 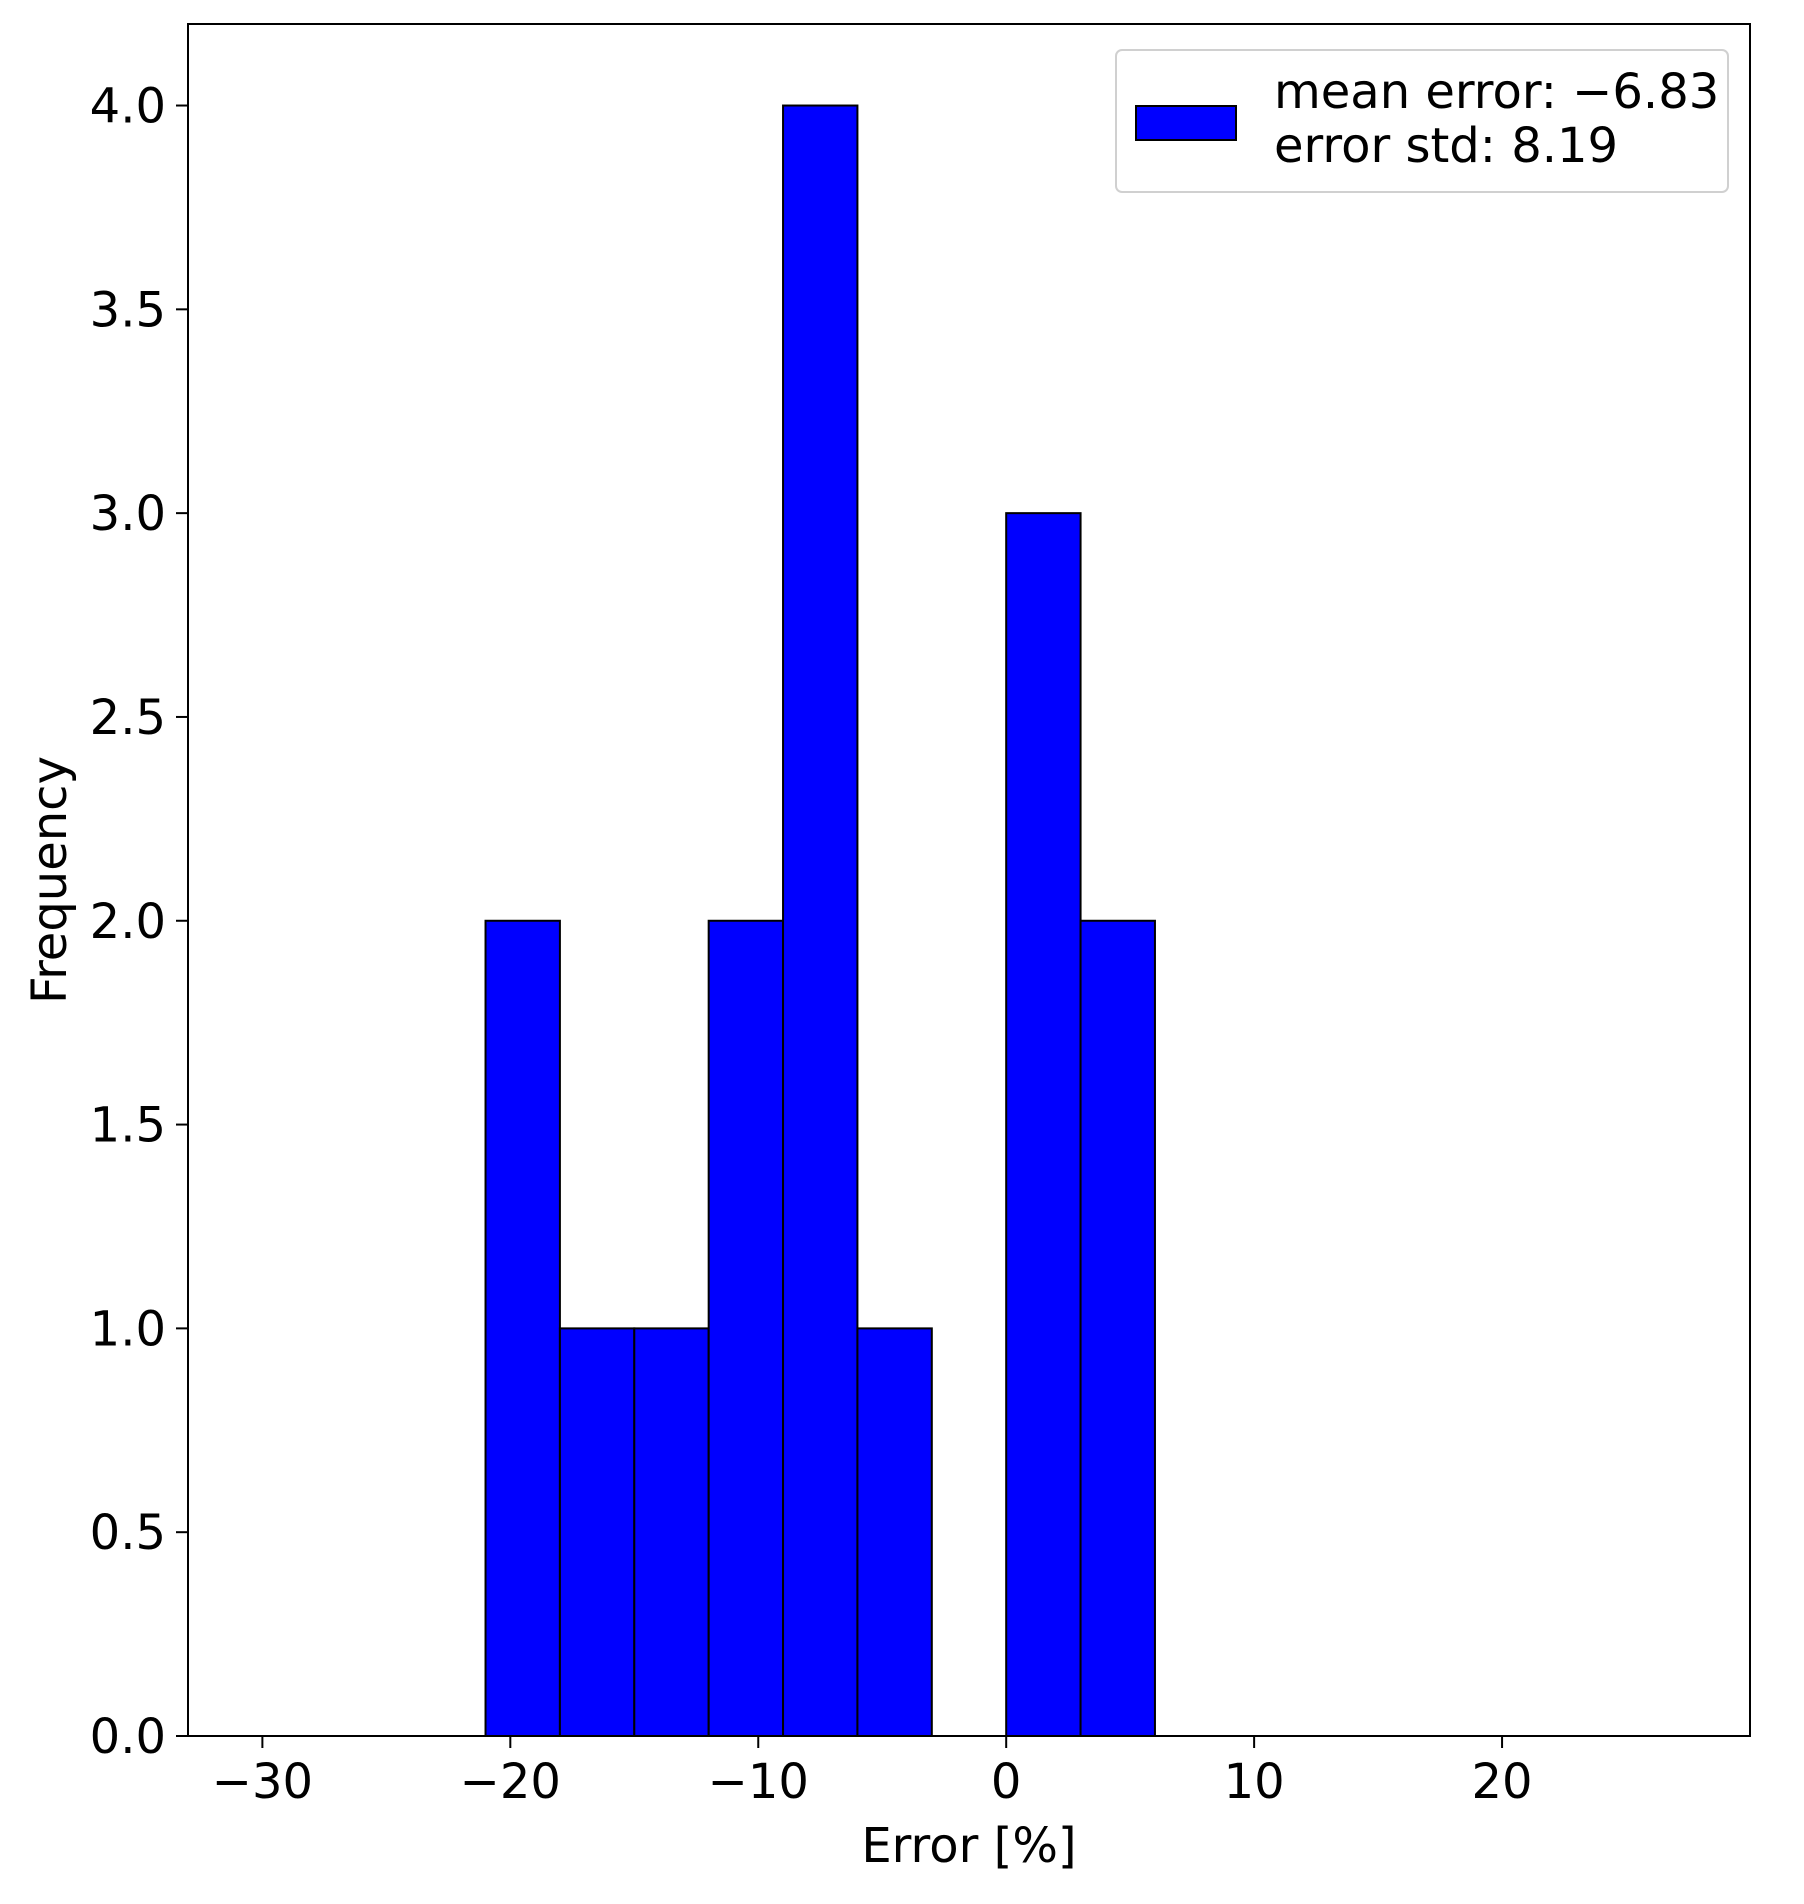 What do you see at coordinates (1502, 1782) in the screenshot?
I see `x-tick-label: 20` at bounding box center [1502, 1782].